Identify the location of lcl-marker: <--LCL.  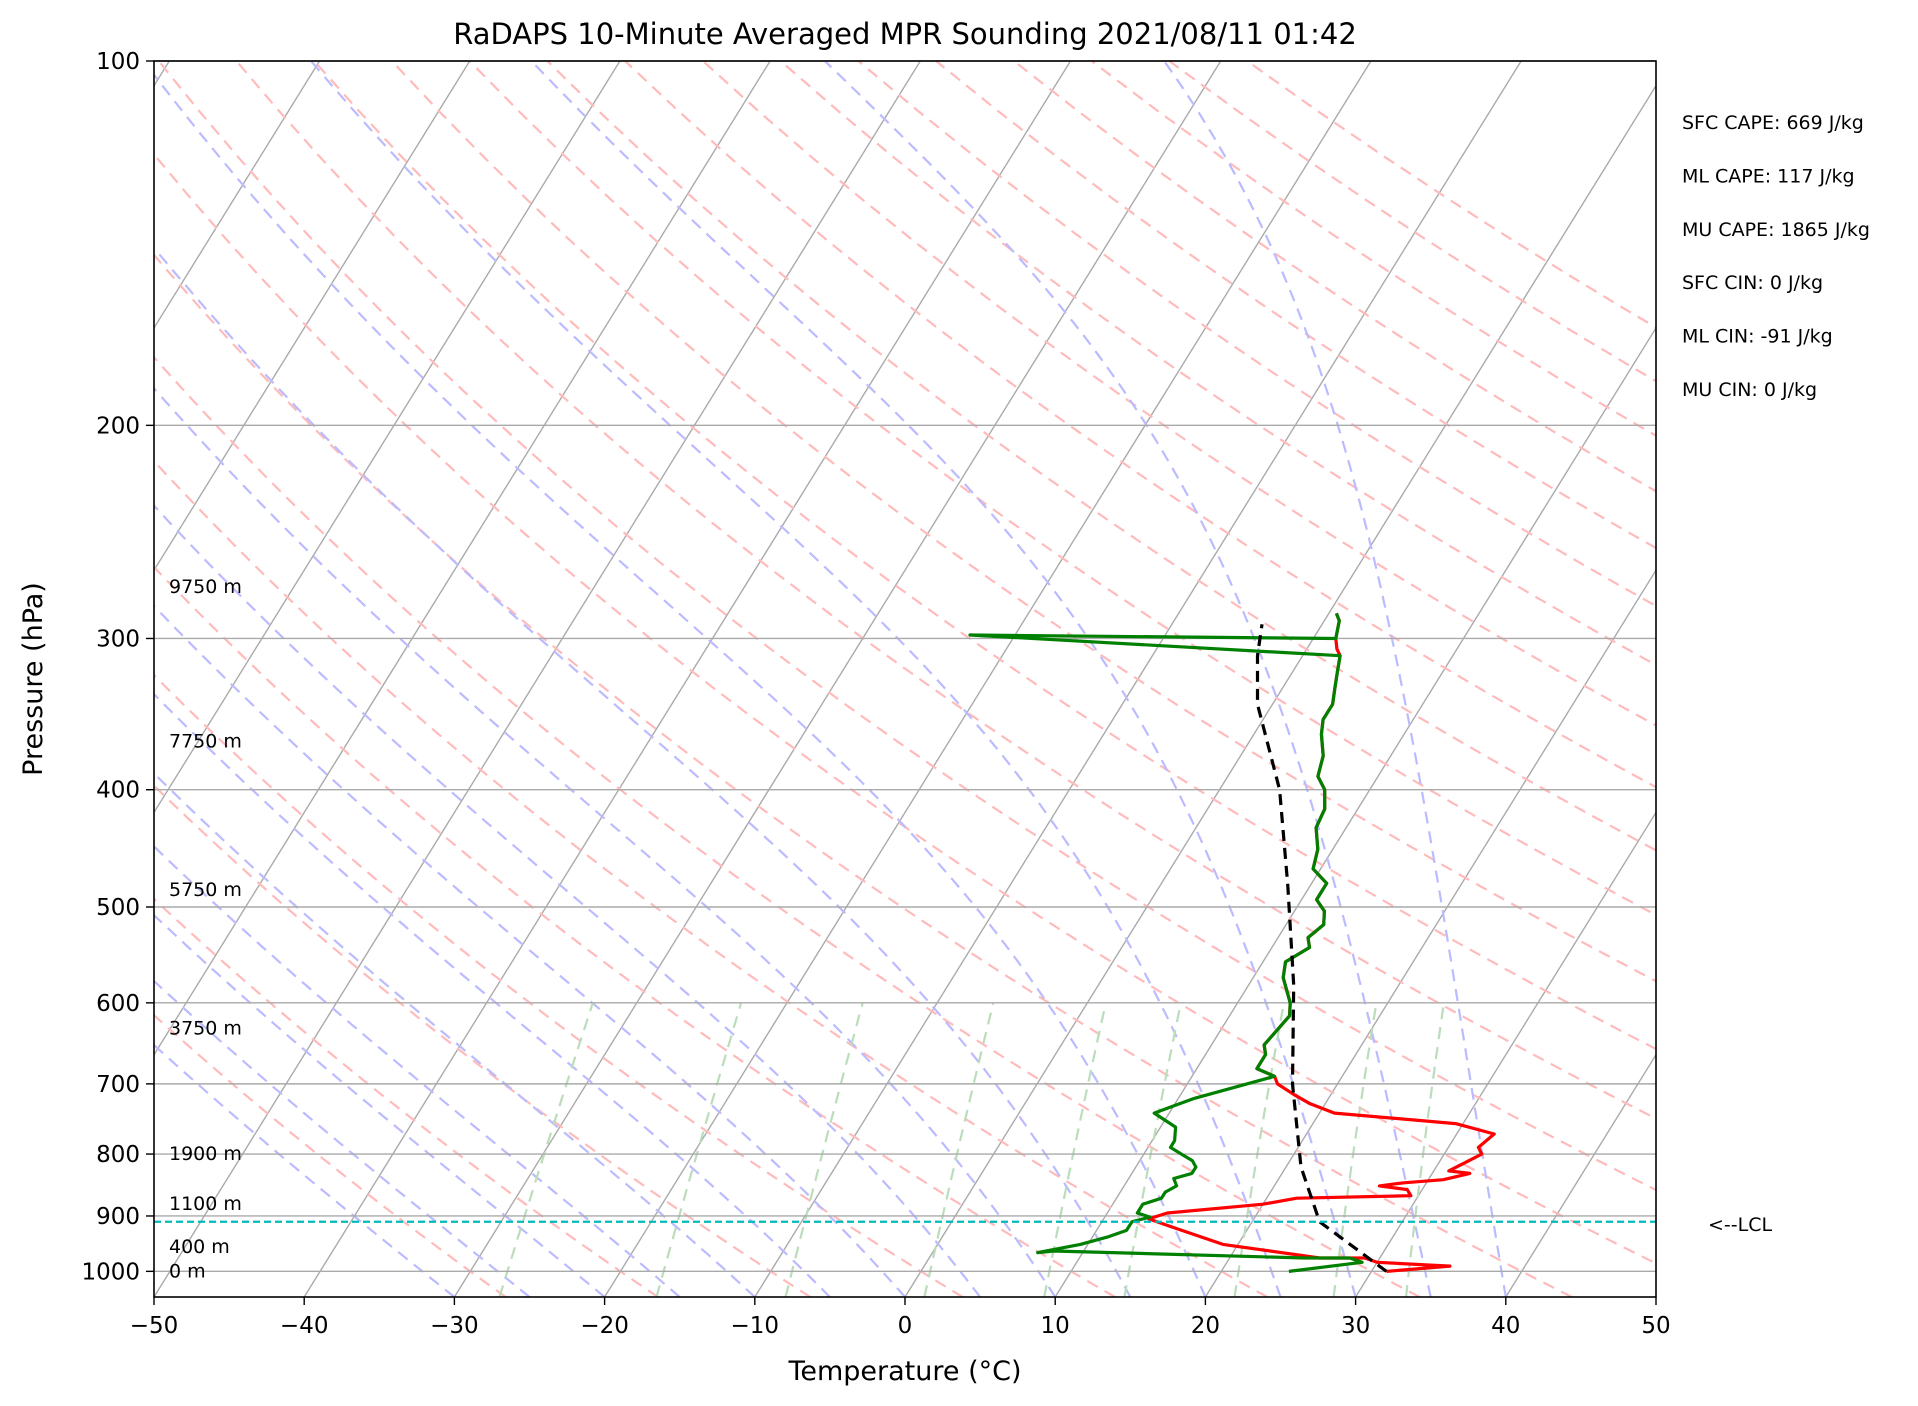
(963, 1225).